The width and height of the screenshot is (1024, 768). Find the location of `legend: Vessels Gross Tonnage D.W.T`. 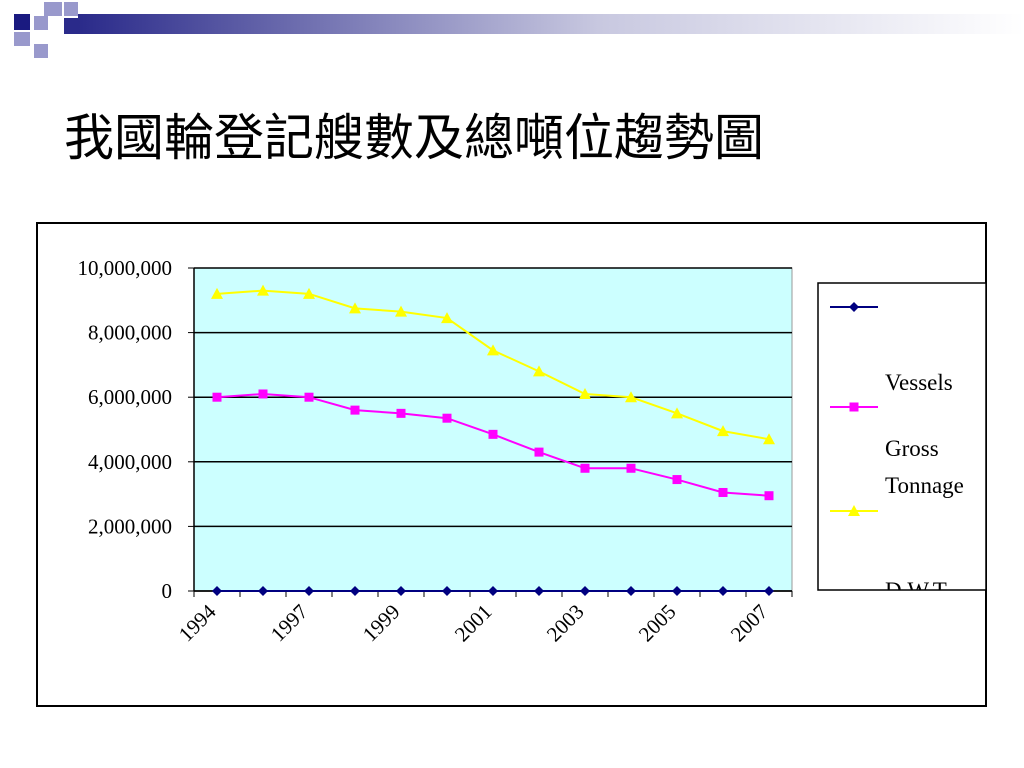

legend: Vessels Gross Tonnage D.W.T is located at coordinates (902, 442).